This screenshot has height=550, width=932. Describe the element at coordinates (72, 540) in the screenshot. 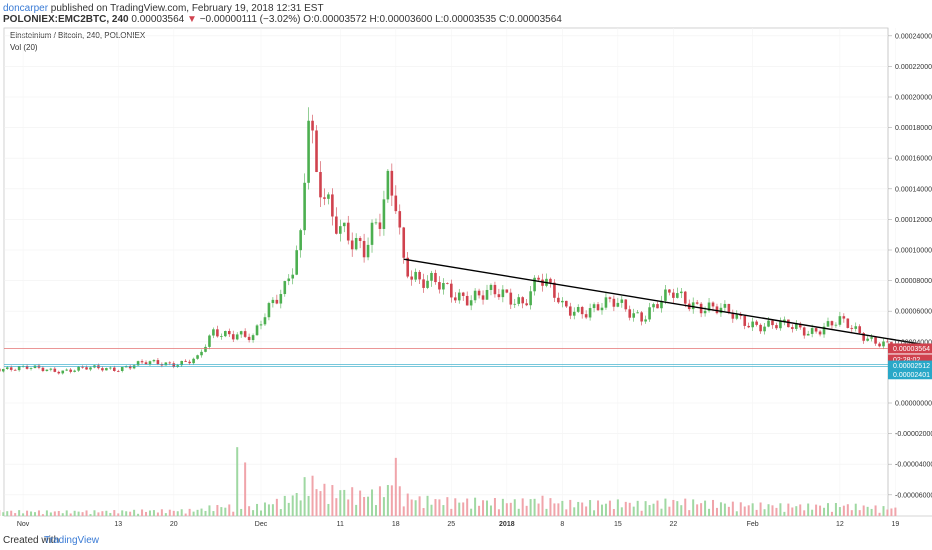

I see `tradingview-logo: TradingView` at that location.